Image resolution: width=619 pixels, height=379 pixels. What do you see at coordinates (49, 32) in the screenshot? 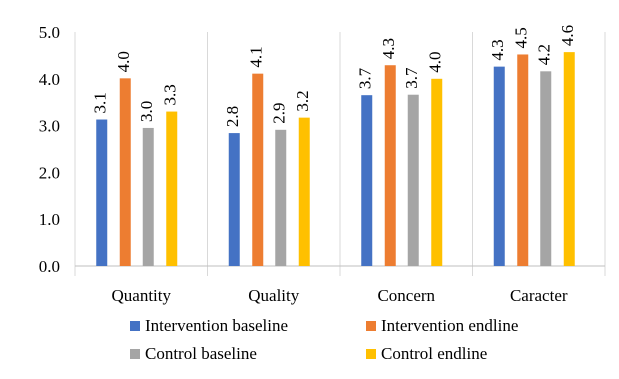
I see `y-tick-label: 5.0` at bounding box center [49, 32].